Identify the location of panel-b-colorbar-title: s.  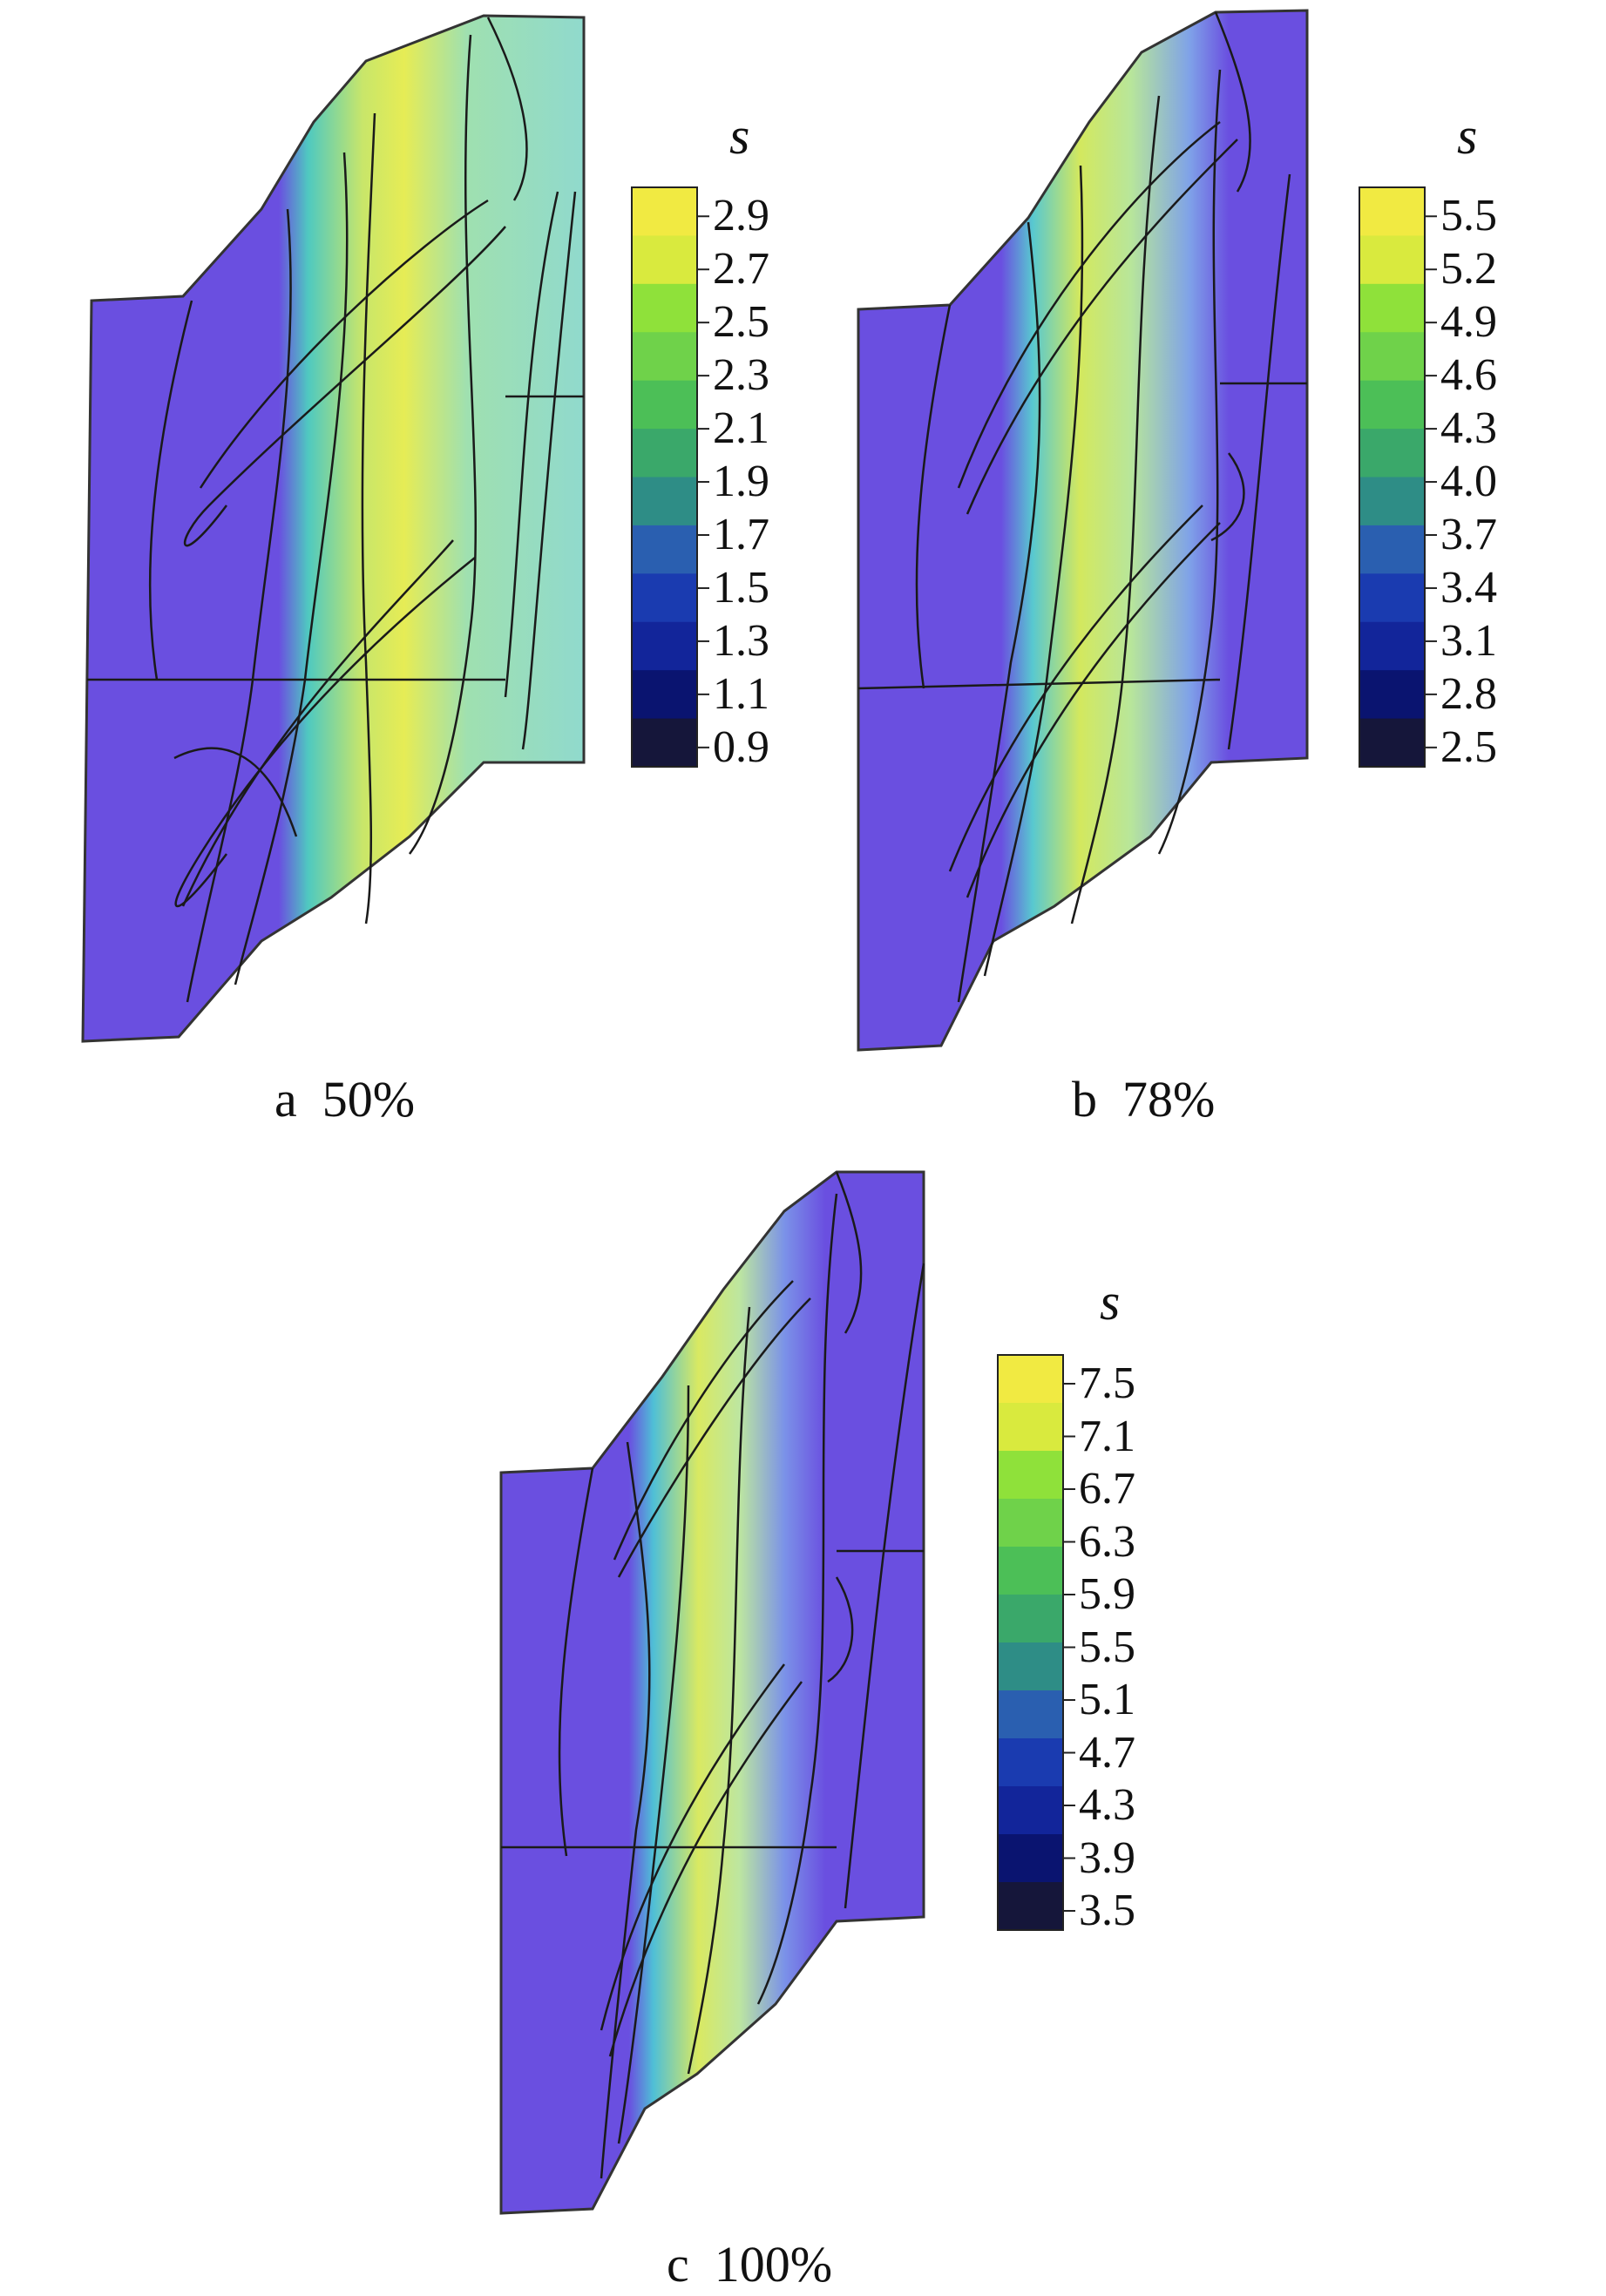
(1467, 136).